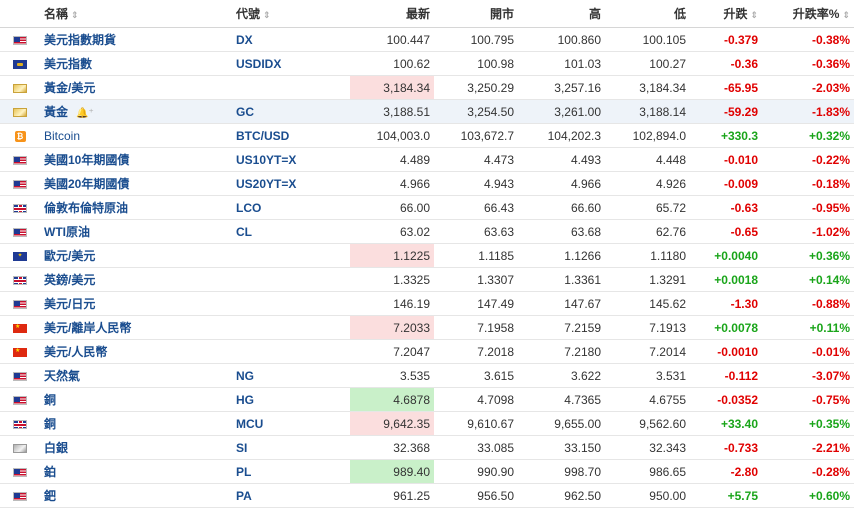 Image resolution: width=854 pixels, height=513 pixels. Describe the element at coordinates (67, 232) in the screenshot. I see `instrument-name-link: WTI原油` at that location.